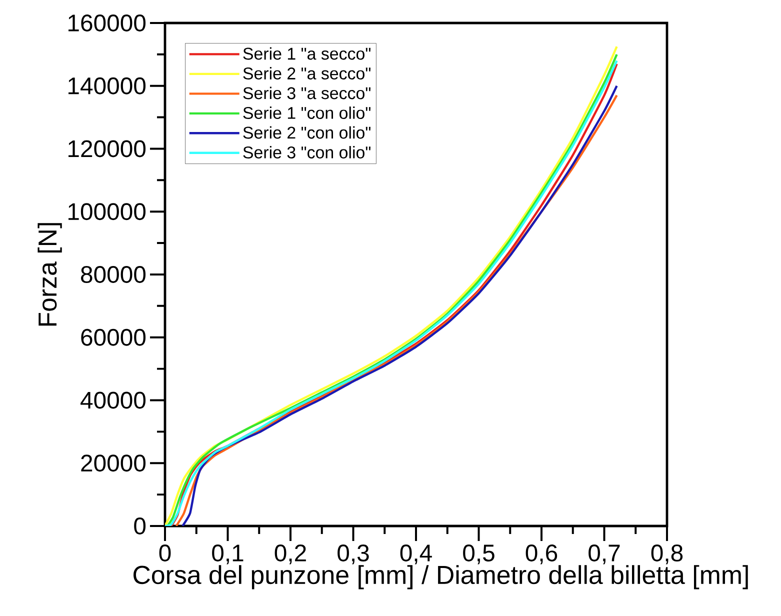  I want to click on x-tick-label: 0,3, so click(353, 554).